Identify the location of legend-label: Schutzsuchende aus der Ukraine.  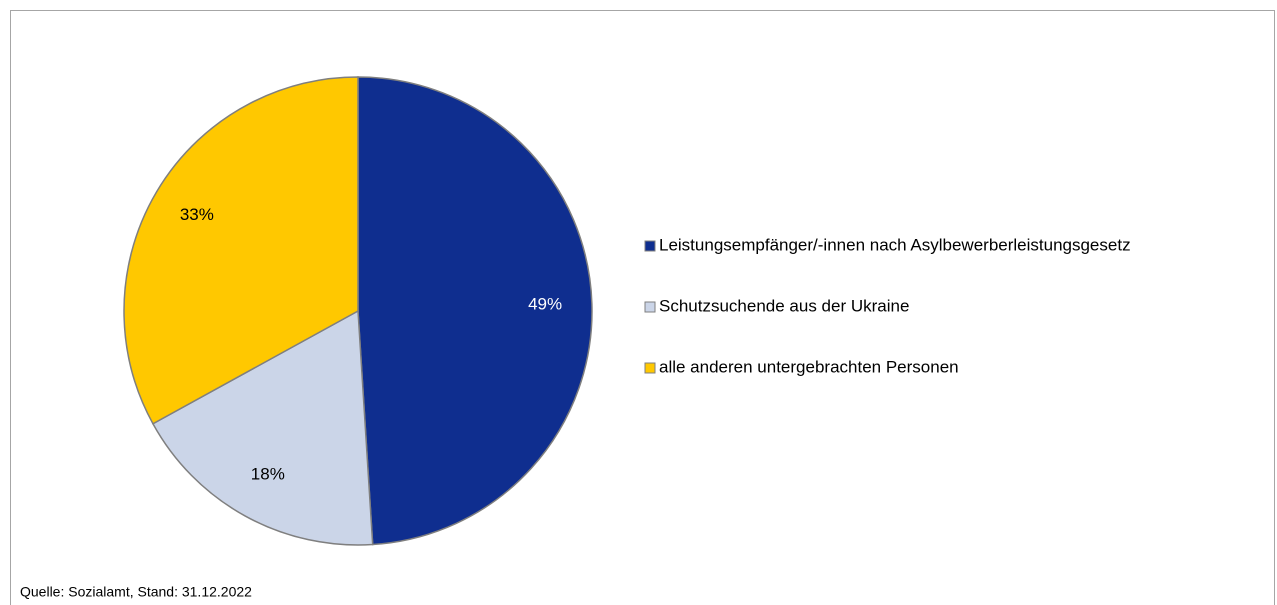
(784, 305).